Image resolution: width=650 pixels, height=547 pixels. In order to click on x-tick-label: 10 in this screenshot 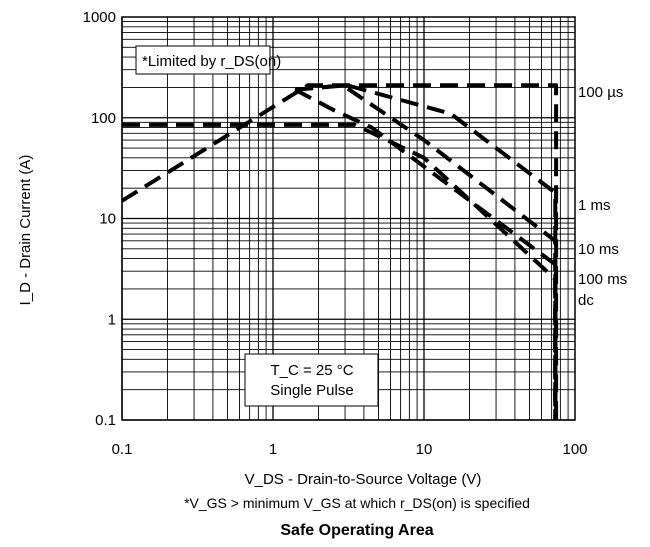, I will do `click(424, 449)`.